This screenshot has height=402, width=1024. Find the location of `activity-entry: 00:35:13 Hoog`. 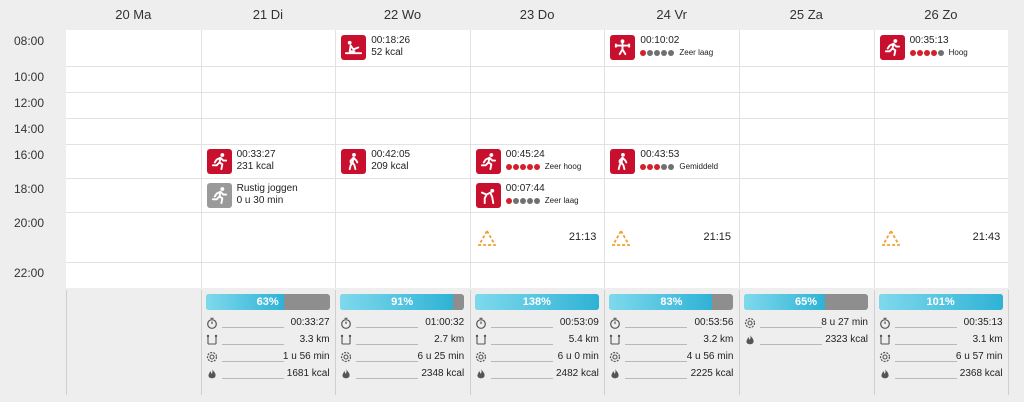

activity-entry: 00:35:13 Hoog is located at coordinates (923, 49).